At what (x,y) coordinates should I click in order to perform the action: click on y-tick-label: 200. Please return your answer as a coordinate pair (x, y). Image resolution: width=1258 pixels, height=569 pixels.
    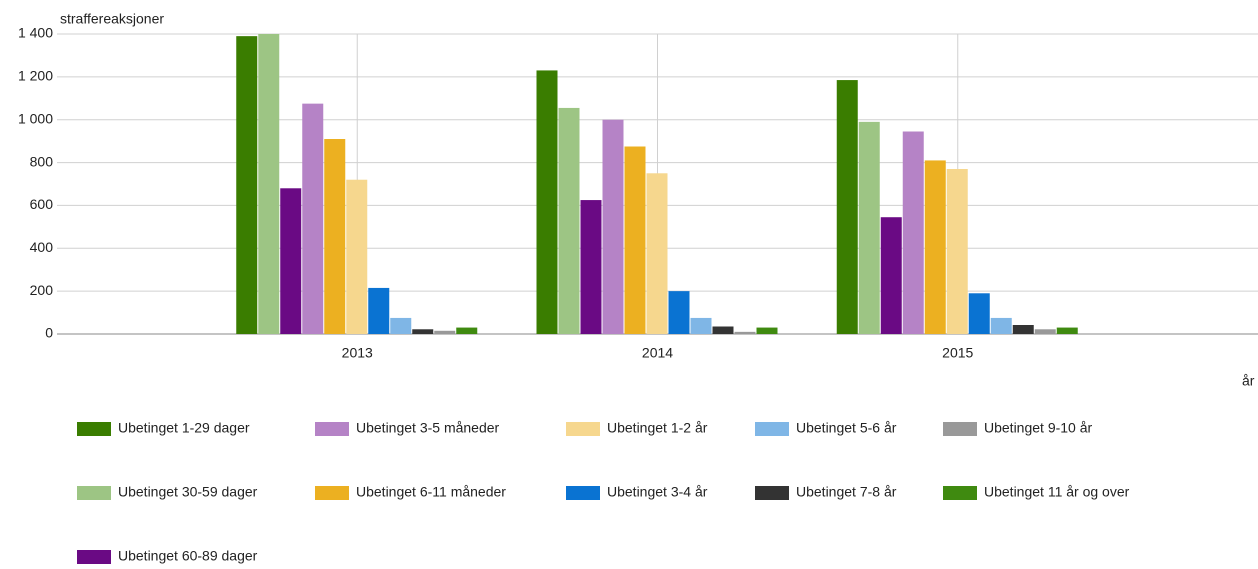
    Looking at the image, I should click on (42, 290).